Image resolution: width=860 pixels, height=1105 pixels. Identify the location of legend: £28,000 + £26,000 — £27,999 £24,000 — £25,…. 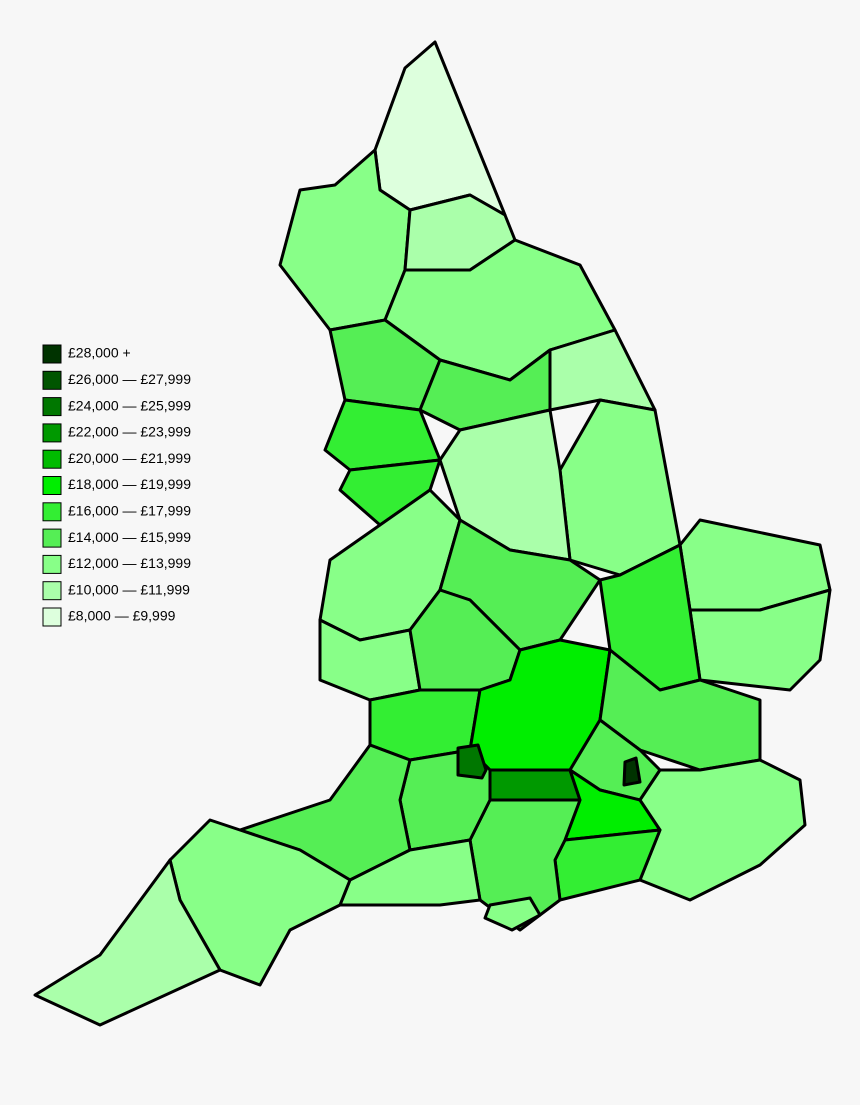
(116, 485).